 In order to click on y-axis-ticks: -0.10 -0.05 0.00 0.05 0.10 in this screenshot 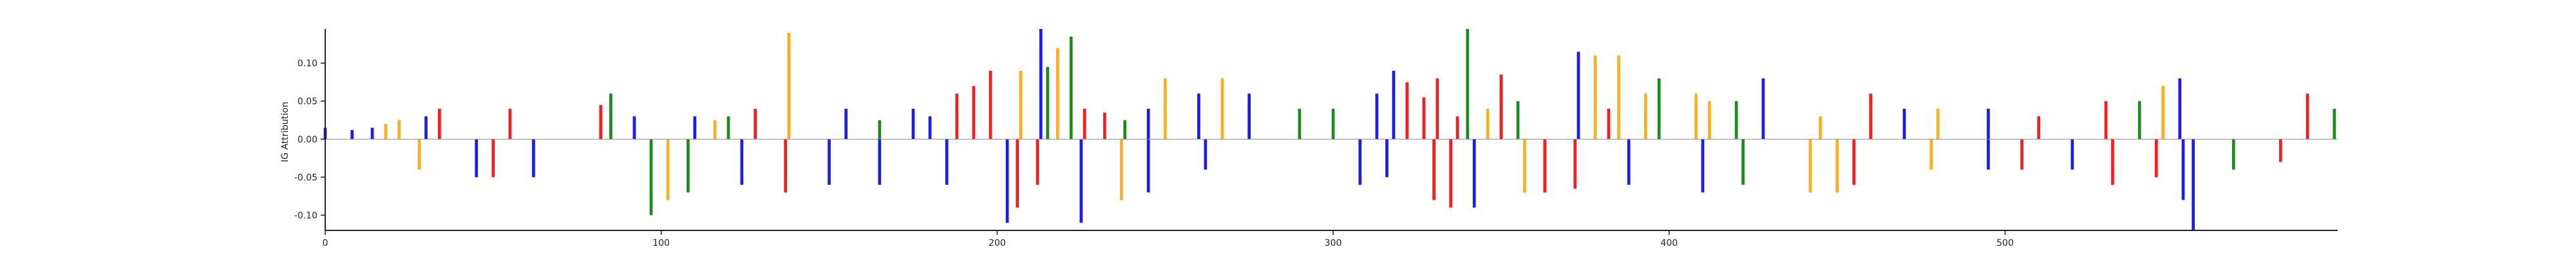, I will do `click(309, 140)`.